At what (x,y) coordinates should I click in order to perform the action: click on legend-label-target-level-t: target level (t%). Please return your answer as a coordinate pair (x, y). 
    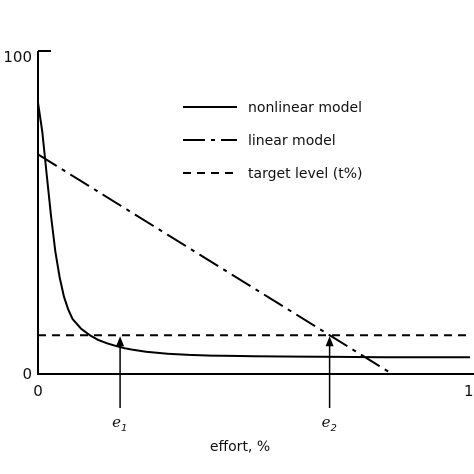
    Looking at the image, I should click on (305, 174).